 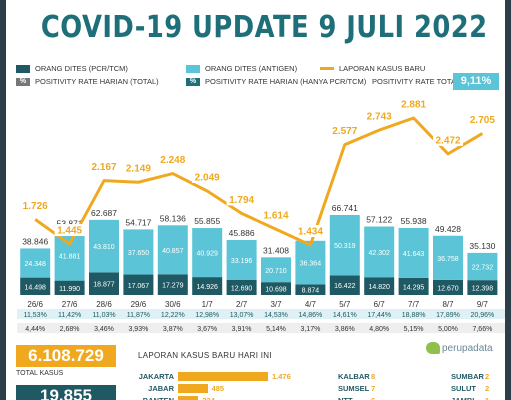 What do you see at coordinates (40, 373) in the screenshot?
I see `total-kasus-label: TOTAL KASUS` at bounding box center [40, 373].